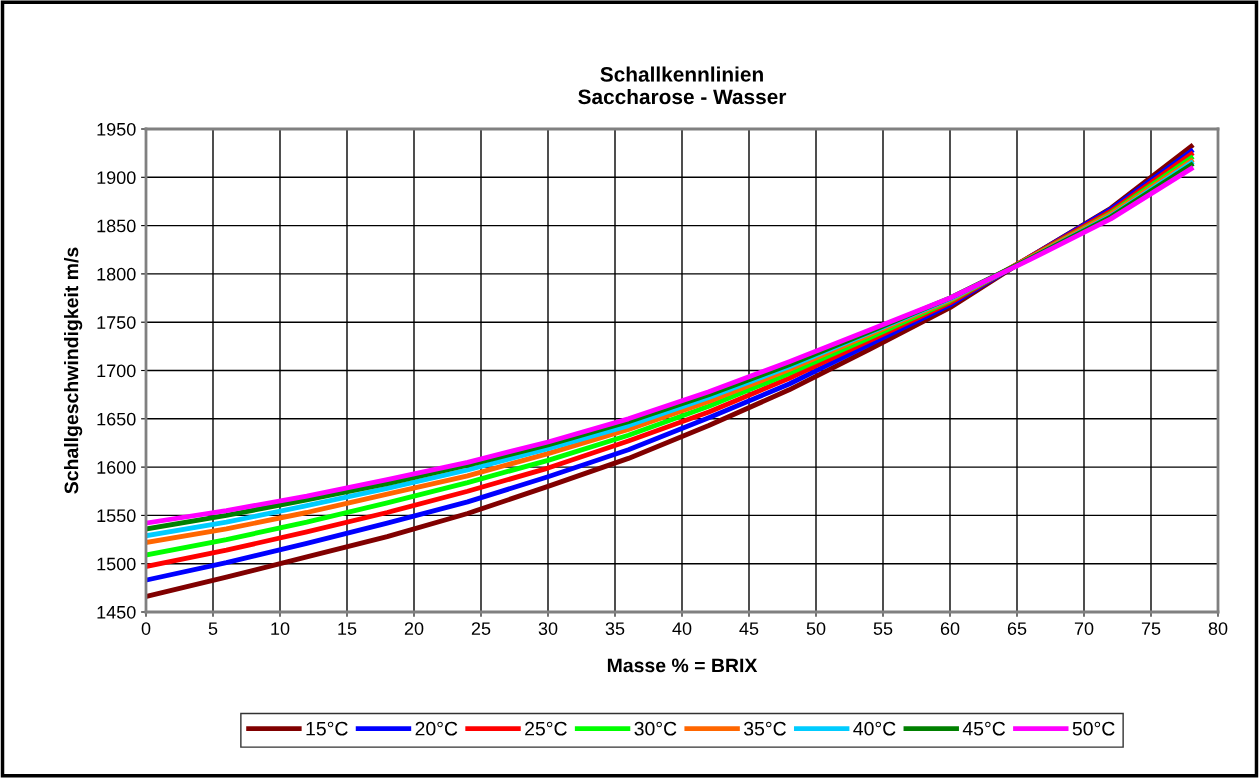 The height and width of the screenshot is (778, 1259). What do you see at coordinates (682, 85) in the screenshot?
I see `chart-title: Schallkennlinien Saccharose - Wasser` at bounding box center [682, 85].